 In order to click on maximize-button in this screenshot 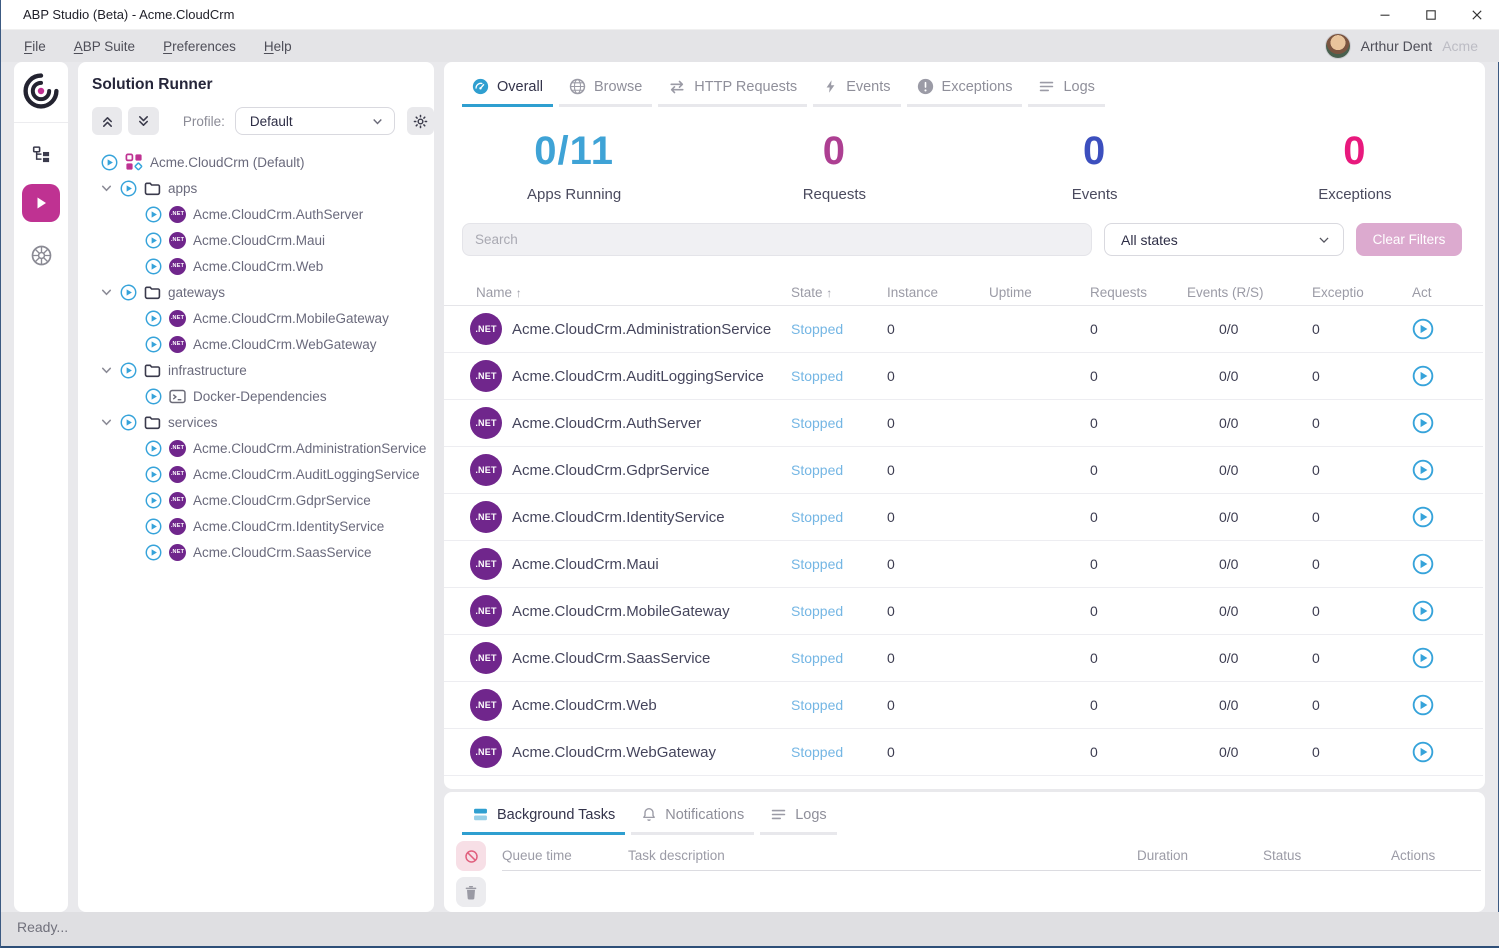, I will do `click(1431, 14)`.